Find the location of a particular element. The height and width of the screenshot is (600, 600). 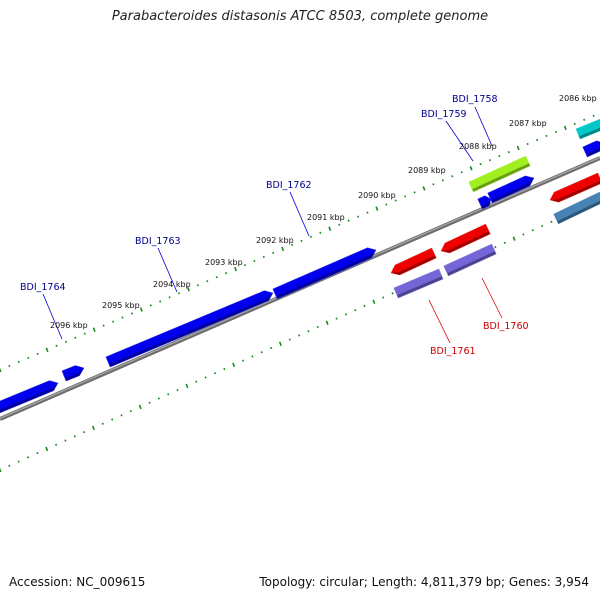

gene-label-bdi-1759: BDI_1759 is located at coordinates (444, 114).